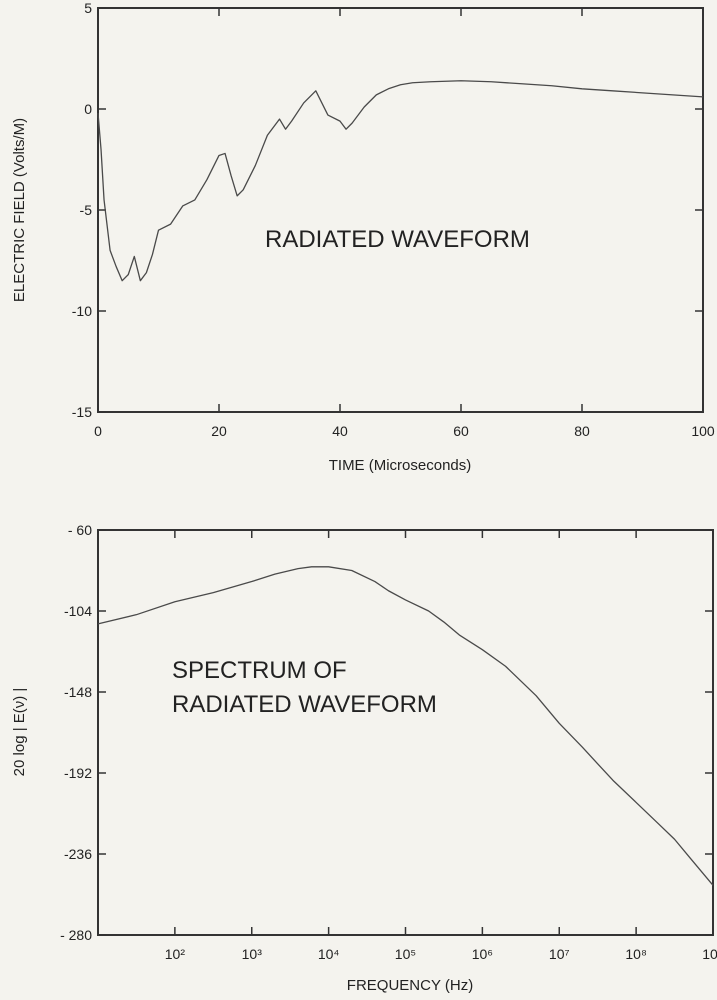 This screenshot has height=1000, width=717. What do you see at coordinates (703, 431) in the screenshot?
I see `x-tick-label: 100` at bounding box center [703, 431].